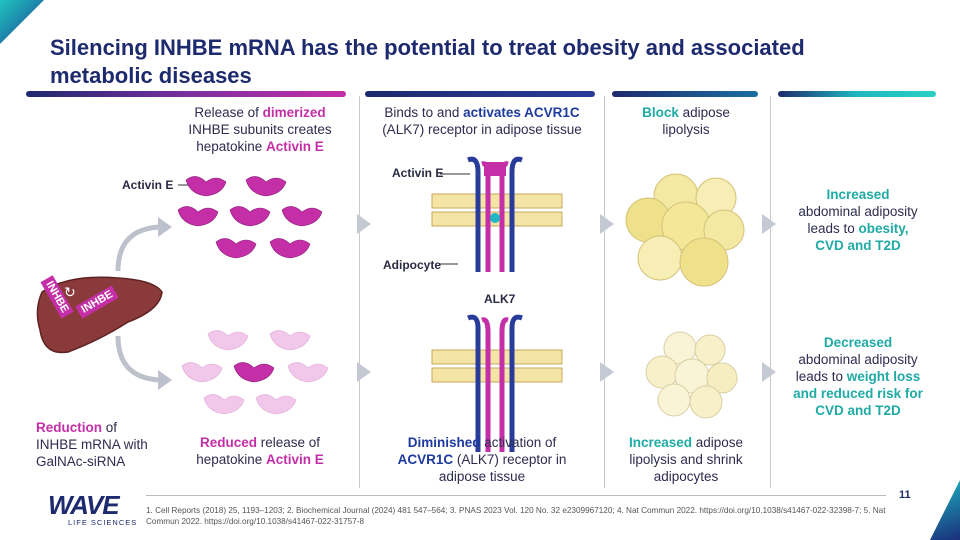  I want to click on footer-divider, so click(516, 495).